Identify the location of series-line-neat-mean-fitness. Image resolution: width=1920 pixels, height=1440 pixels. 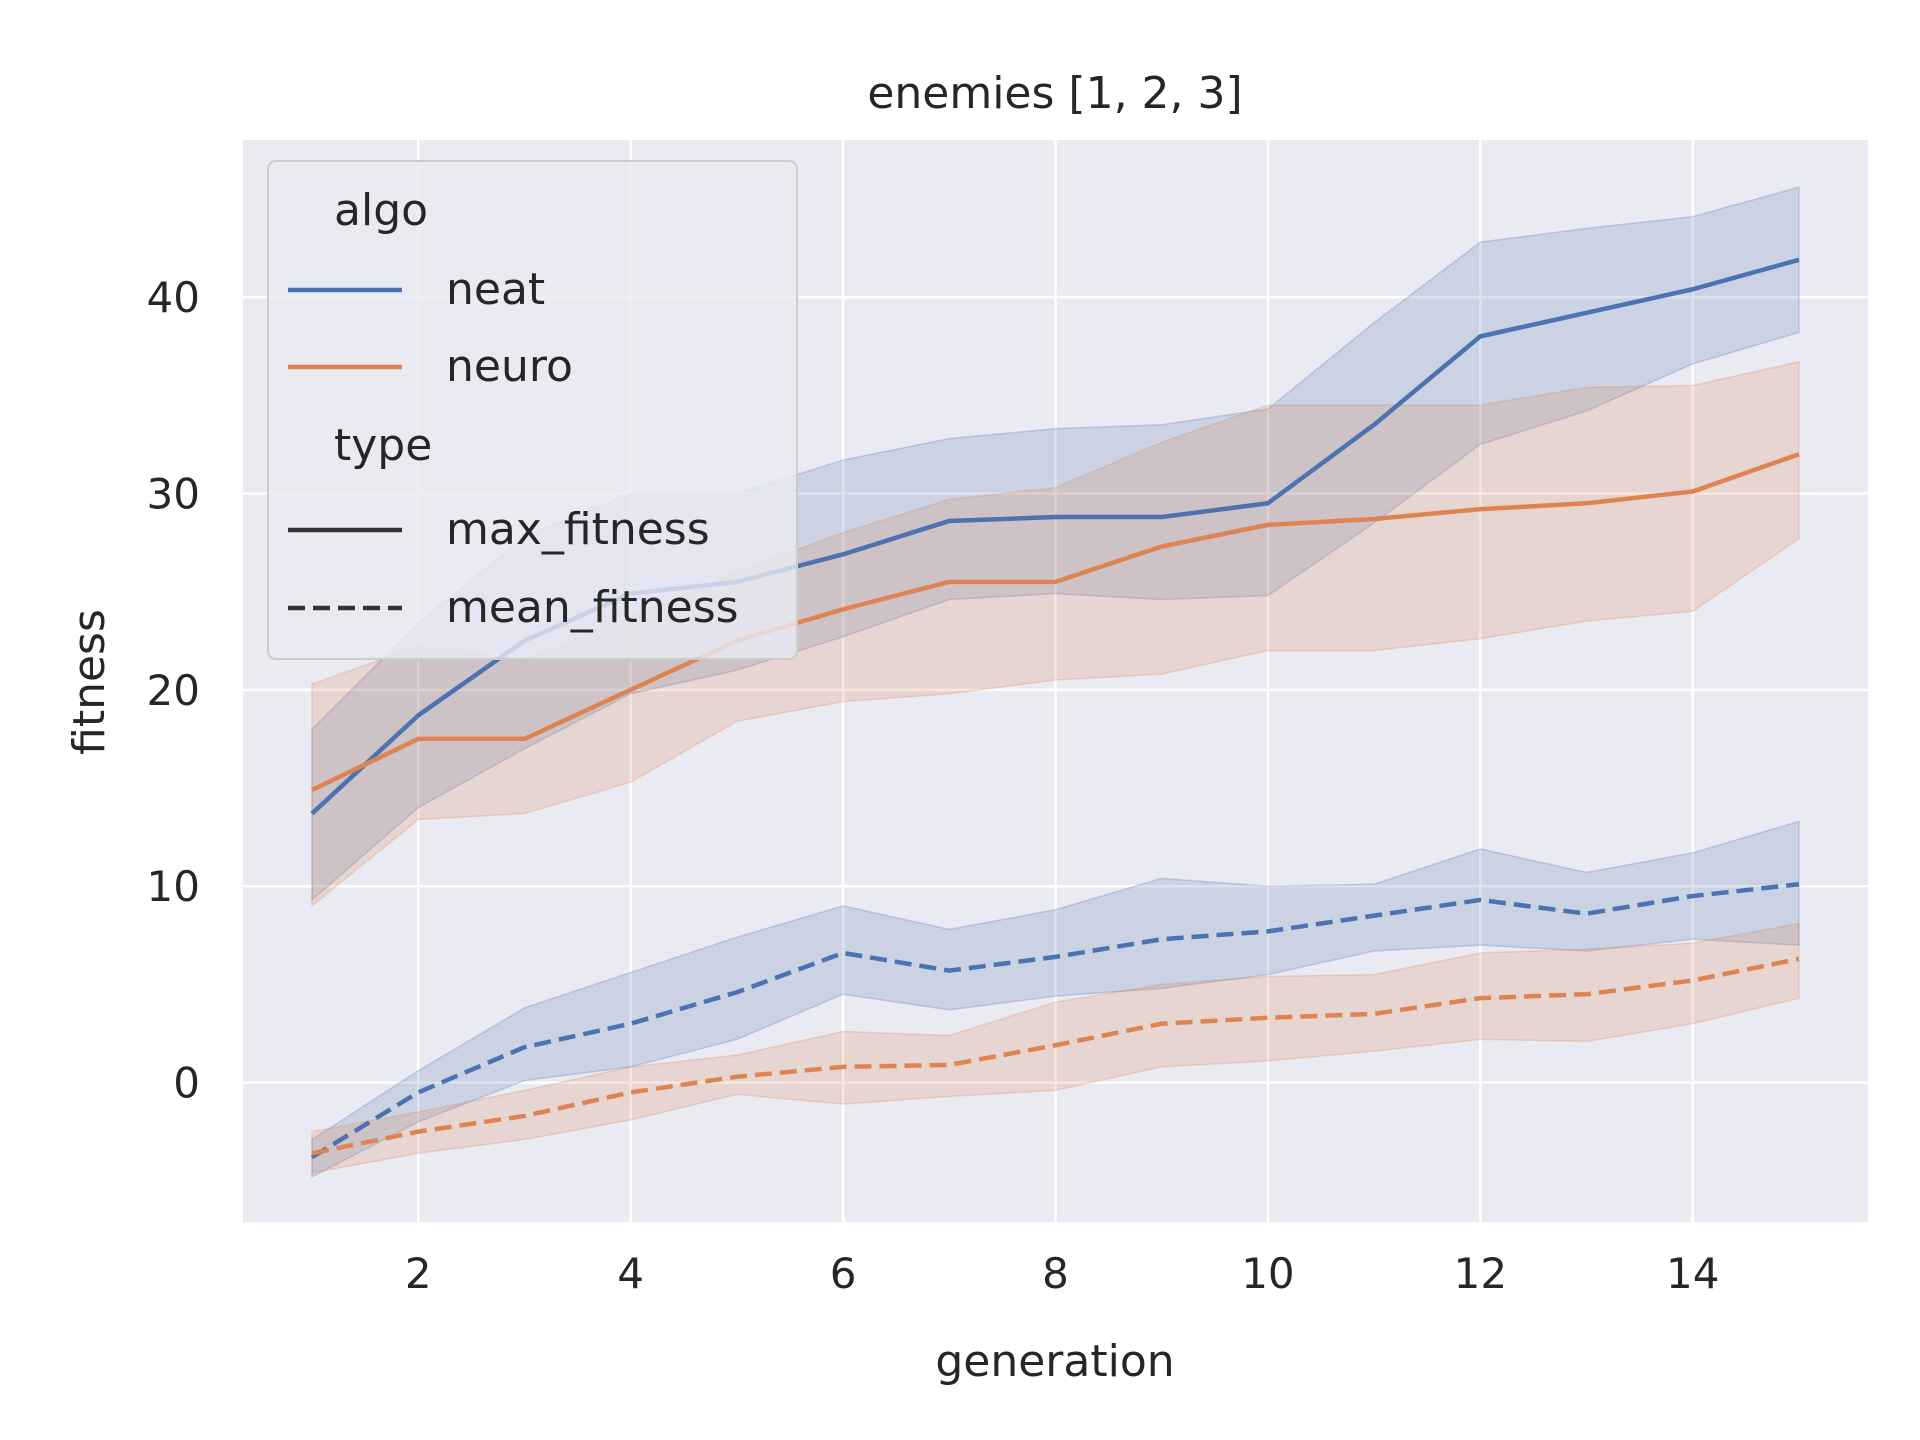
(1055, 1021).